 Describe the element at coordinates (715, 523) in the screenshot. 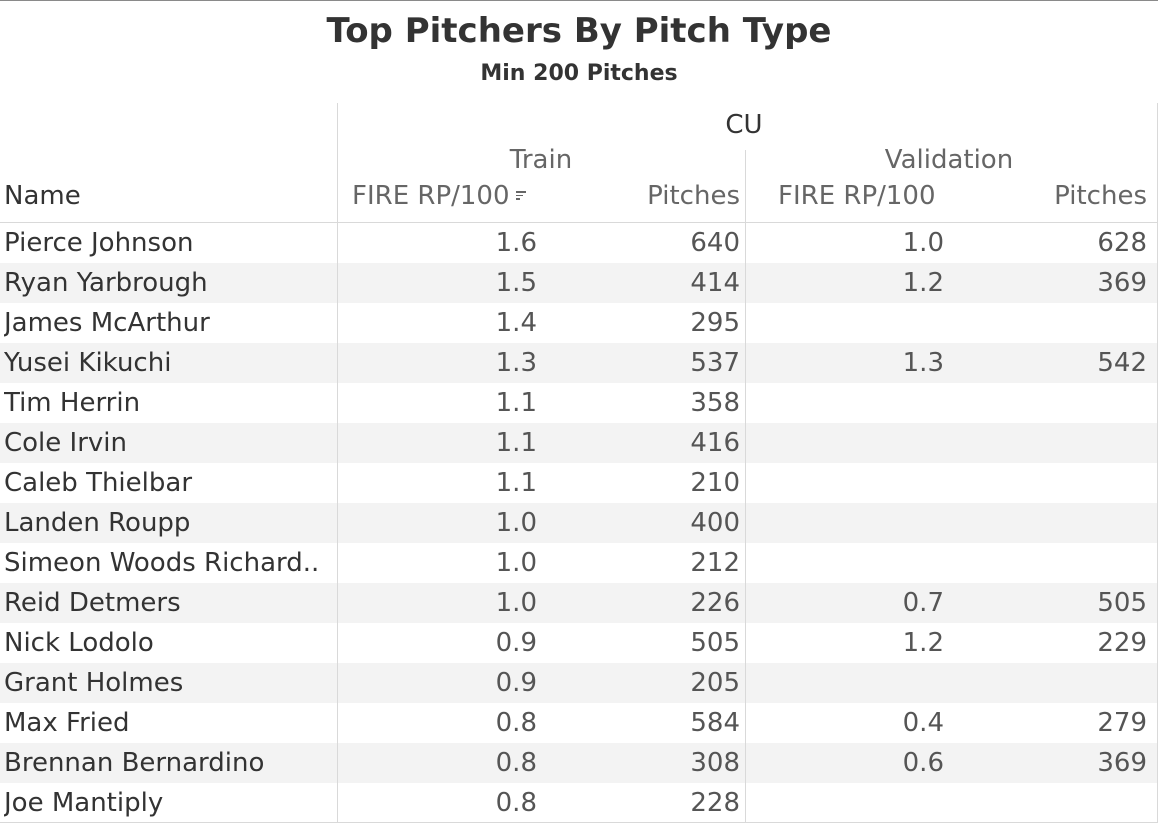

I see `train-pitches-value: 400` at that location.